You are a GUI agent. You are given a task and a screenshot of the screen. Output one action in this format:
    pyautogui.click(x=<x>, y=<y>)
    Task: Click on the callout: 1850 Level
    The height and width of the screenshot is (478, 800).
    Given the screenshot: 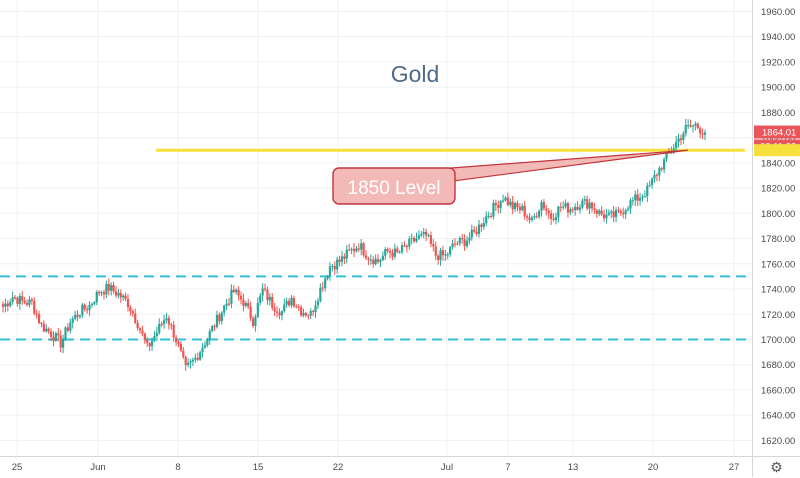 What is the action you would take?
    pyautogui.click(x=510, y=177)
    